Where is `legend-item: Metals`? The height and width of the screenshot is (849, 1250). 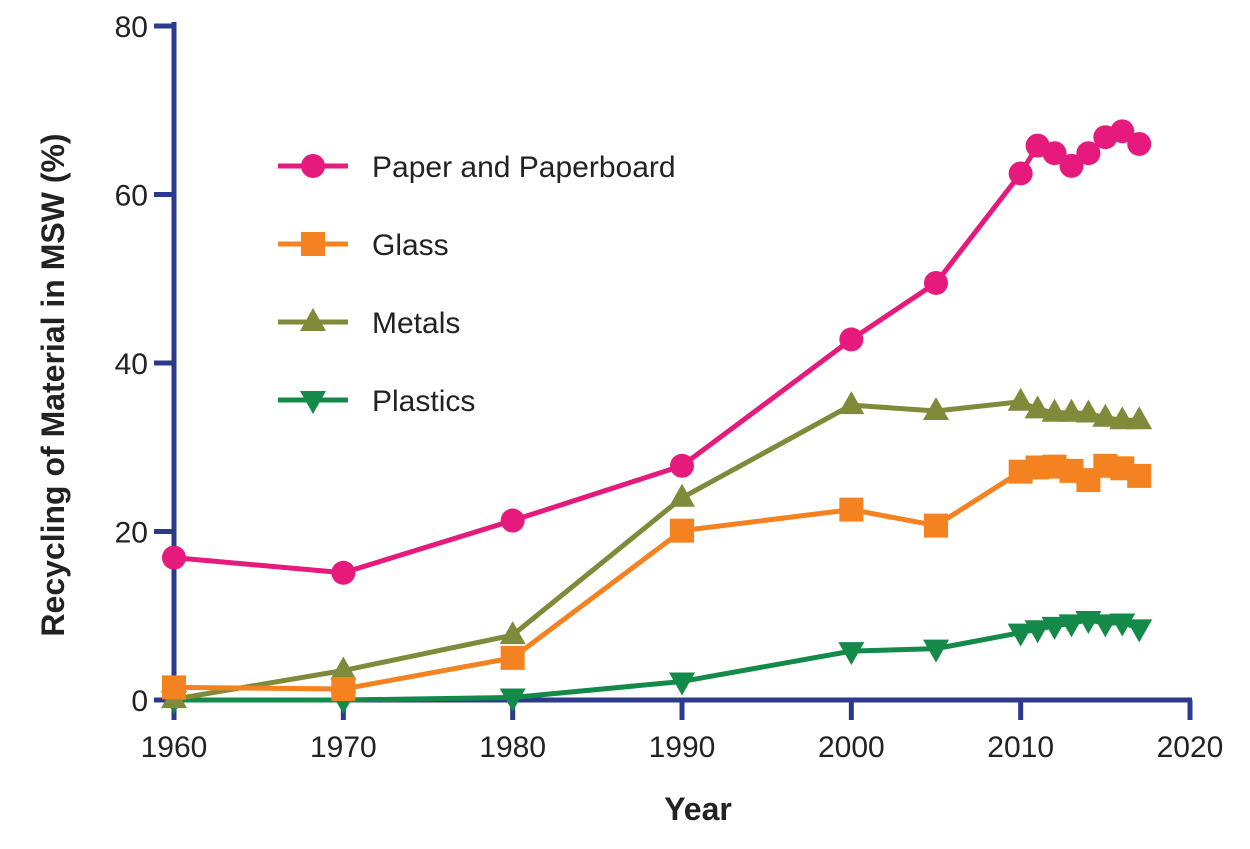
legend-item: Metals is located at coordinates (369, 323).